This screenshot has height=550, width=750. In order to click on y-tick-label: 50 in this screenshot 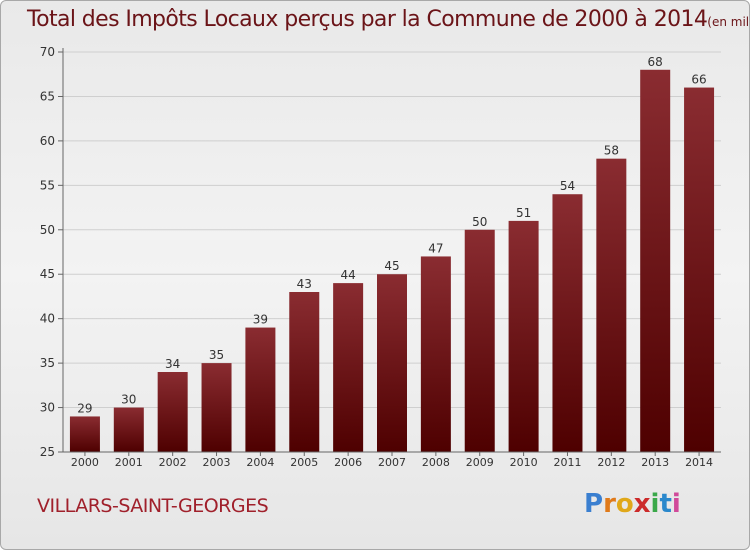, I will do `click(47, 230)`.